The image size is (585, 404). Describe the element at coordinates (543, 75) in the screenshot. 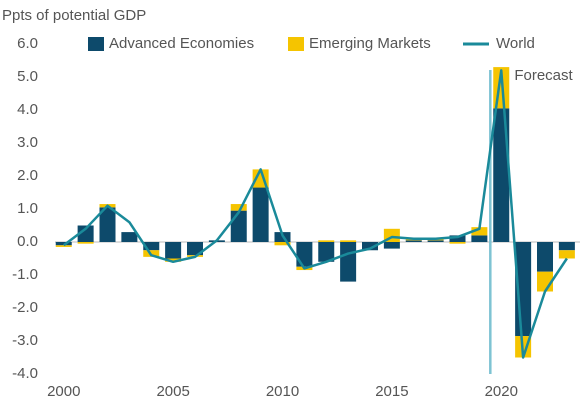

I see `forecast-label: Forecast` at that location.